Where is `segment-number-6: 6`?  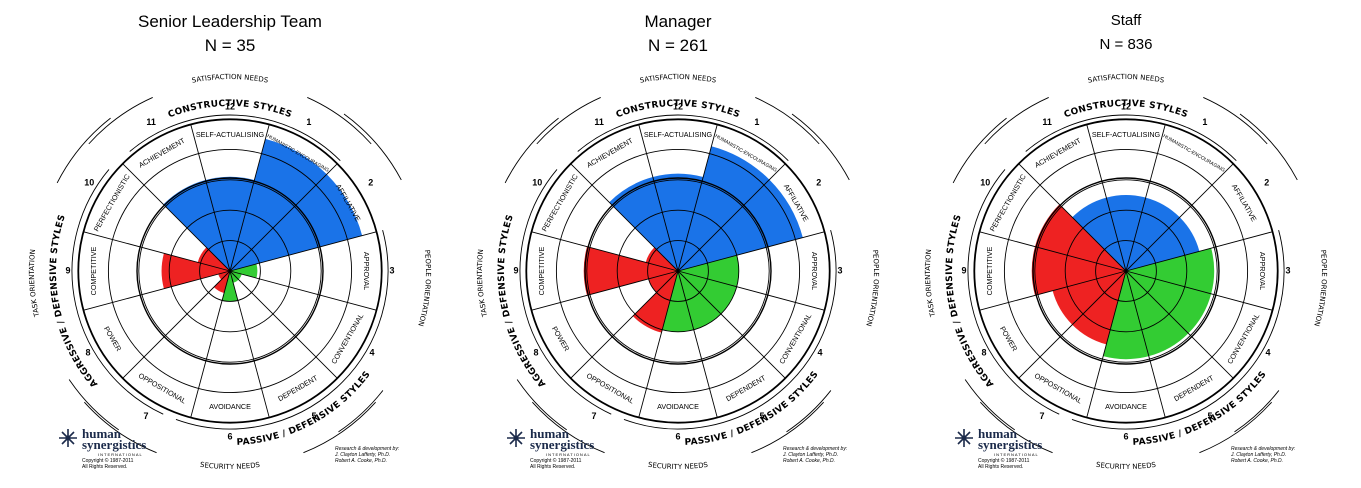
segment-number-6: 6 is located at coordinates (677, 436).